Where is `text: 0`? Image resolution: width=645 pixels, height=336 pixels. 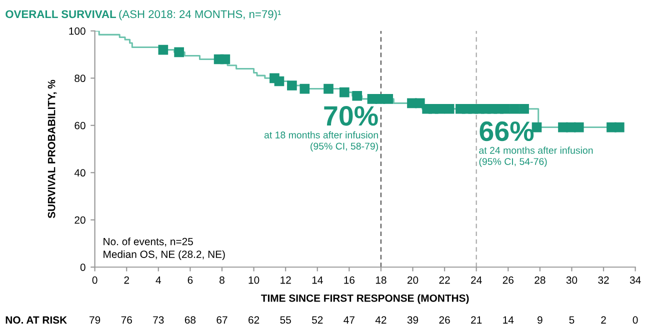
text: 0 is located at coordinates (635, 320).